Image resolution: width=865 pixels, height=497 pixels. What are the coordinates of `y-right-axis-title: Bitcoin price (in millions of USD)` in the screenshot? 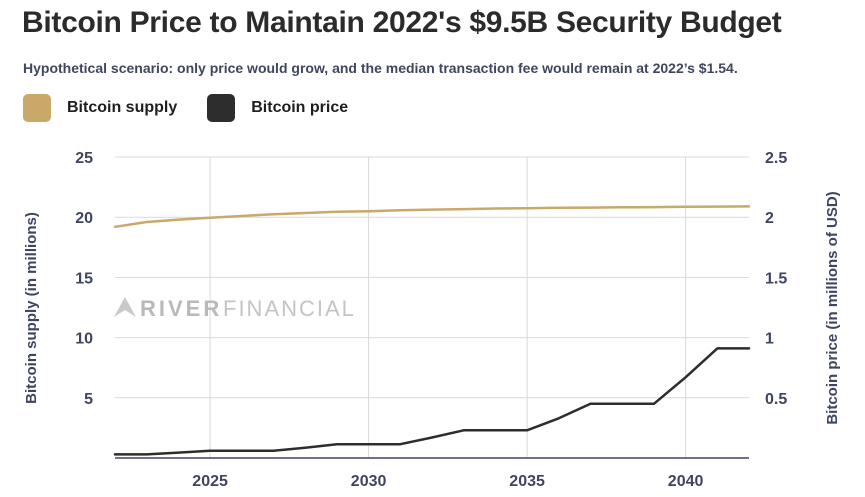 It's located at (832, 307).